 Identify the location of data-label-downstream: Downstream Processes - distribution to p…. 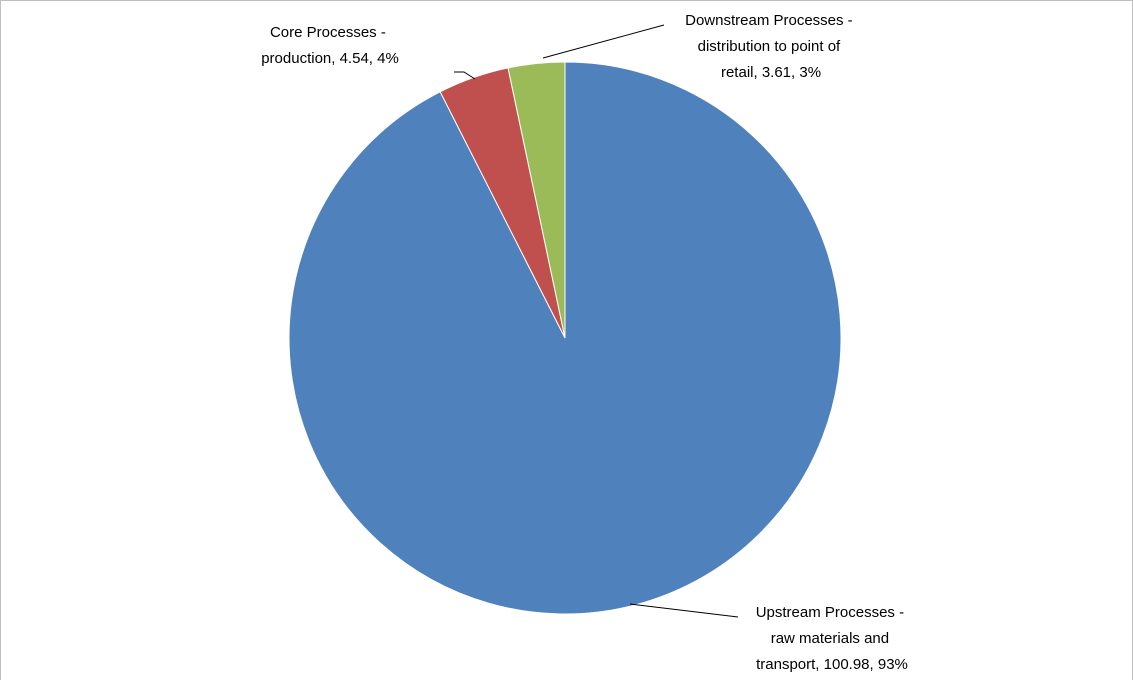
(771, 46).